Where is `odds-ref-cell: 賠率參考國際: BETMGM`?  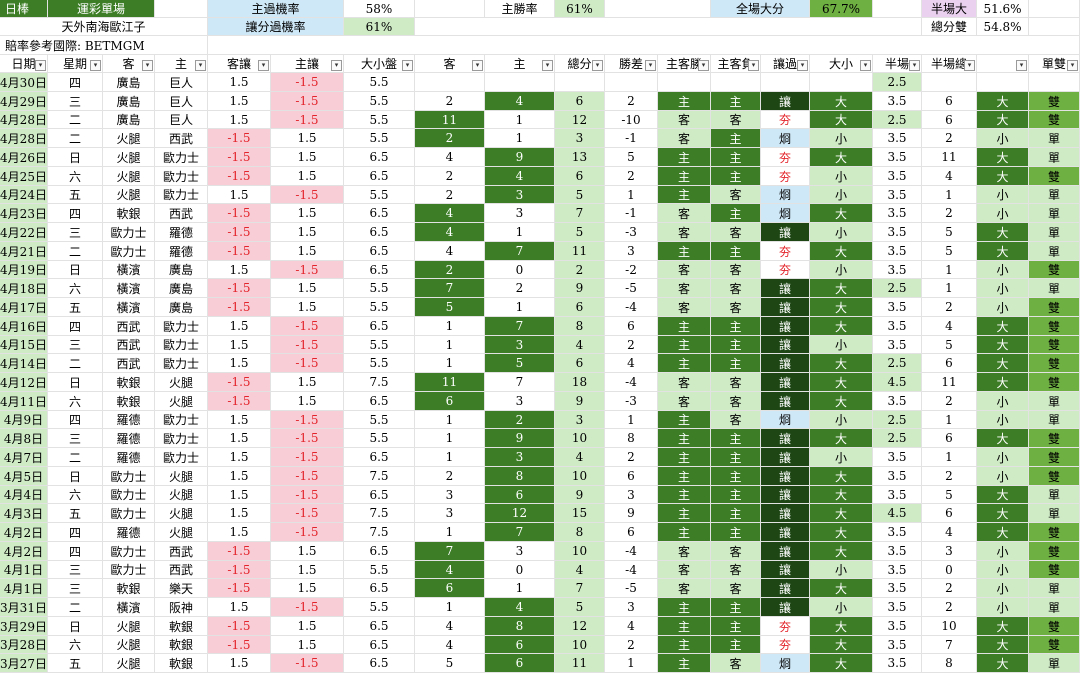 odds-ref-cell: 賠率參考國際: BETMGM is located at coordinates (104, 45).